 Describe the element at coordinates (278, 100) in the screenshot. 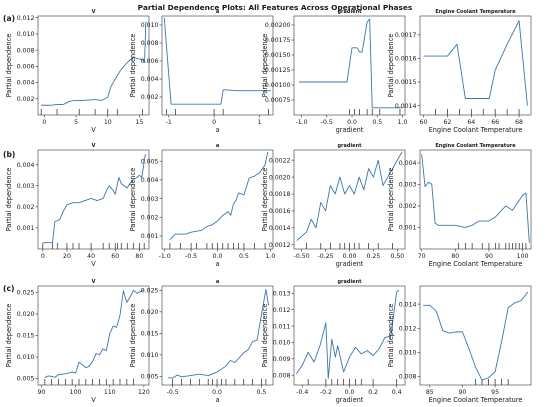

I see `y-tick-label: 0.00075` at that location.